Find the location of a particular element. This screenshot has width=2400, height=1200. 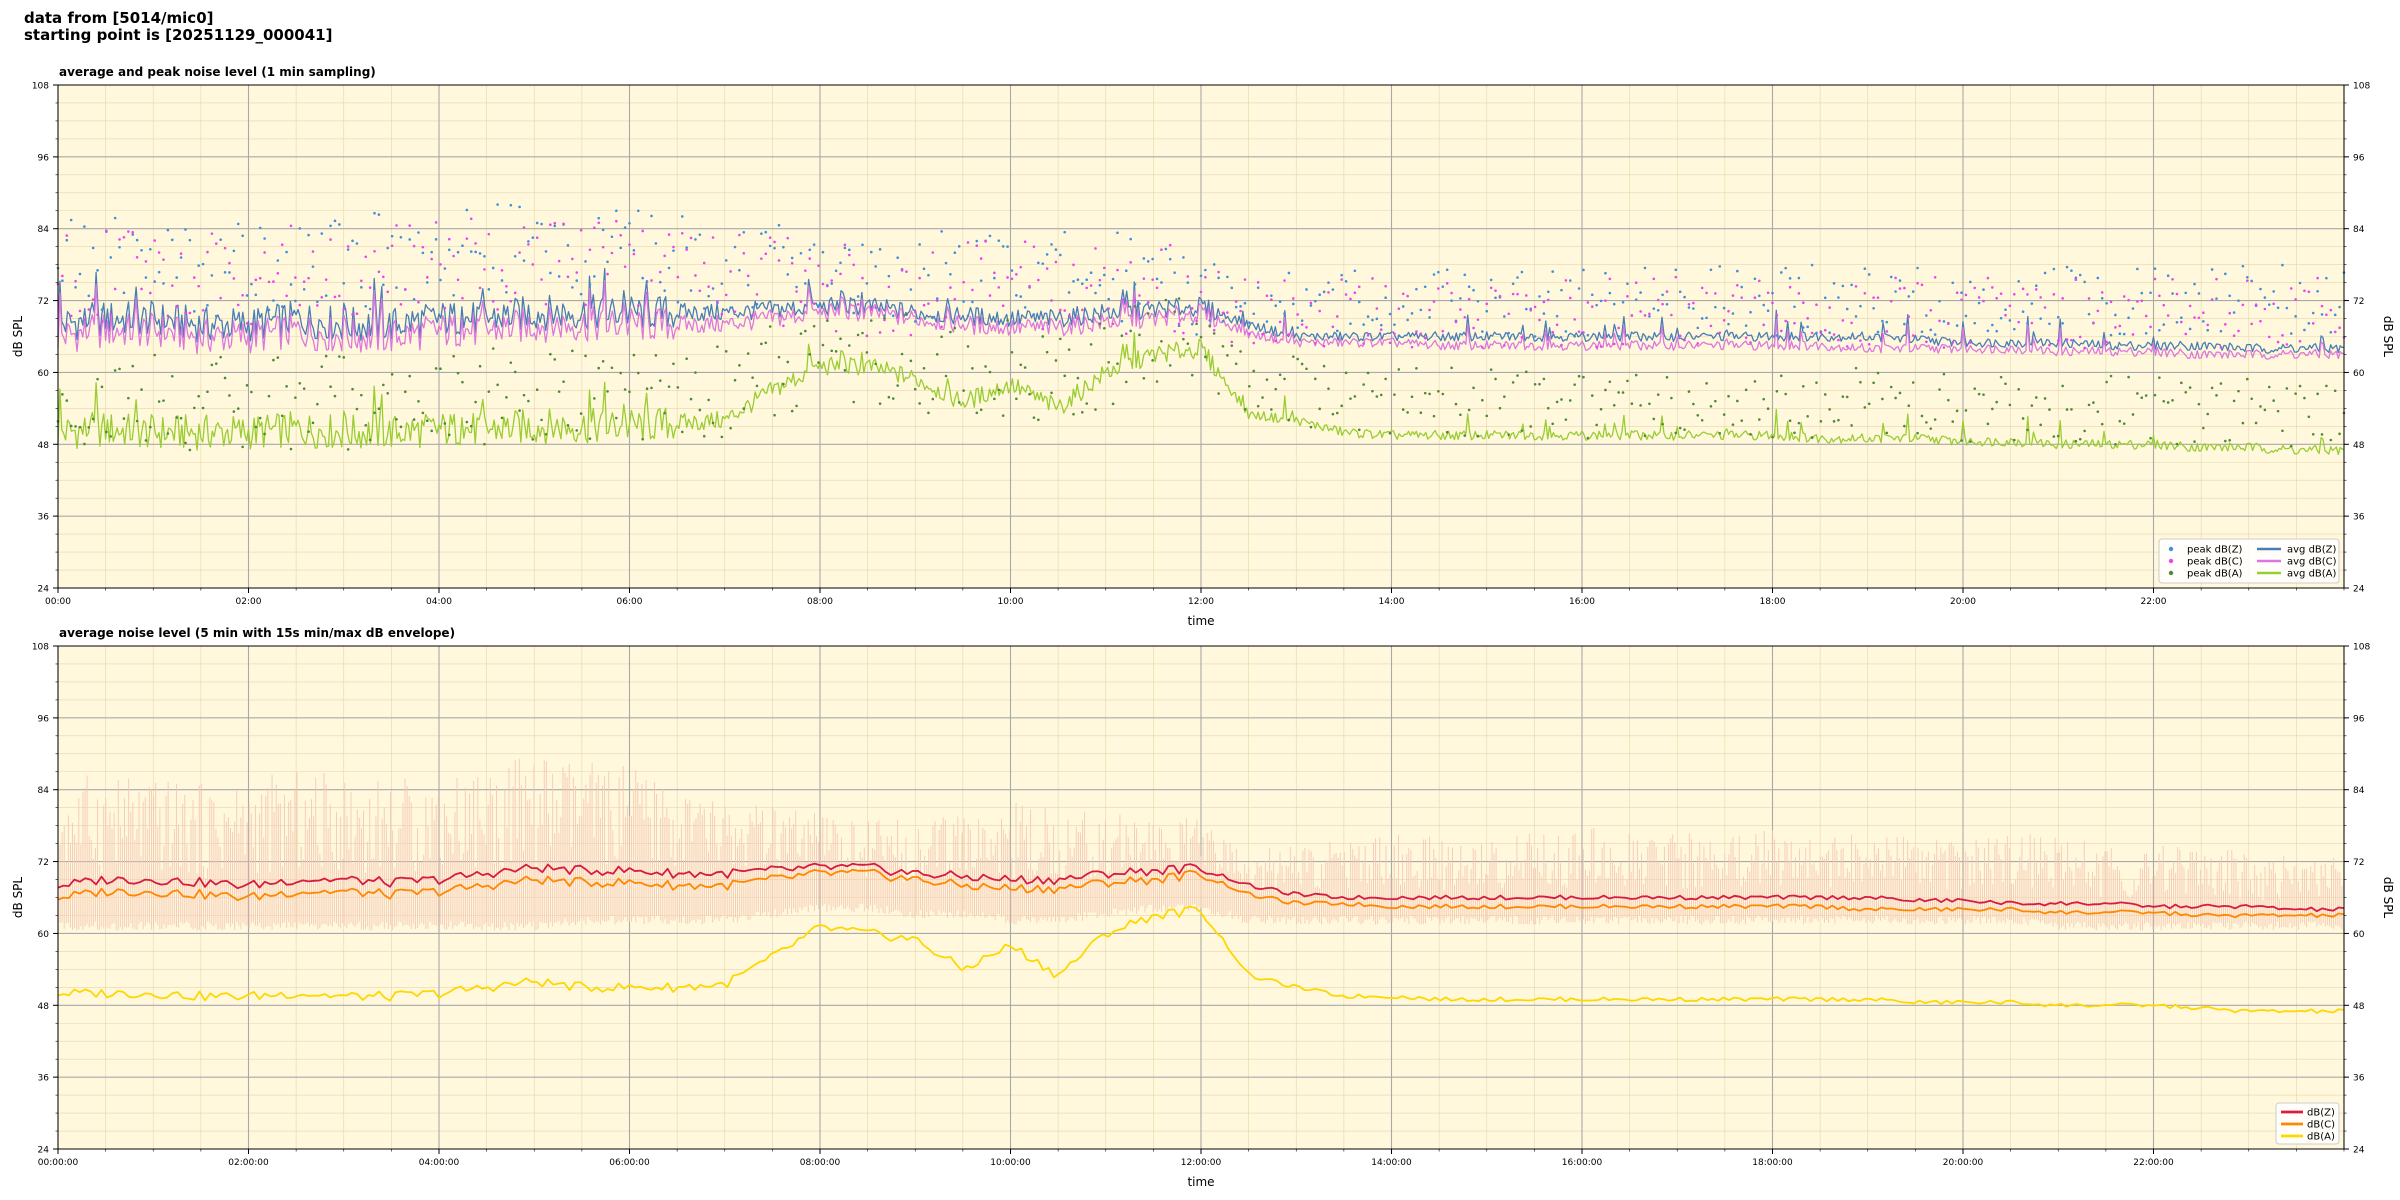

y-tick-label: 108 is located at coordinates (40, 87).